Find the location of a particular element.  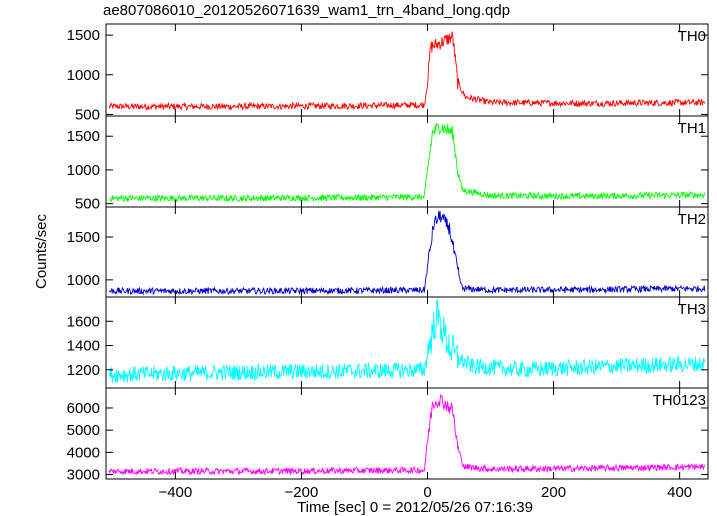

y-tick-label: 1600 is located at coordinates (83, 321).